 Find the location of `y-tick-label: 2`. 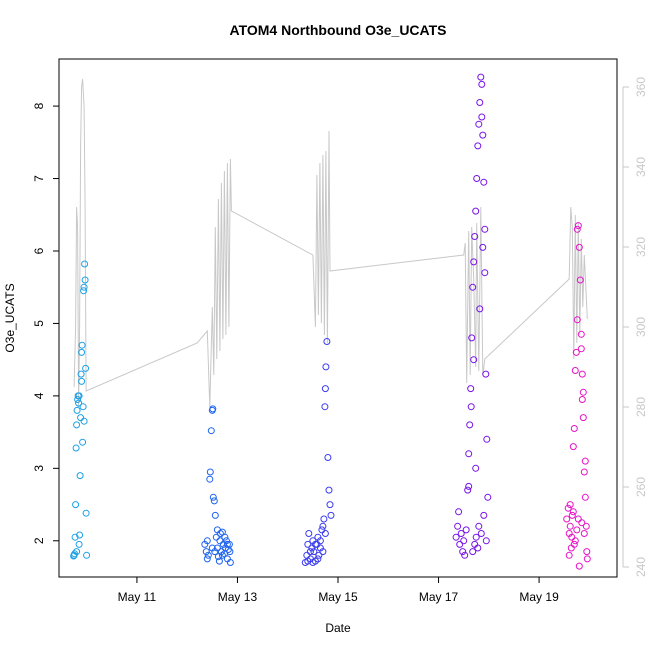

y-tick-label: 2 is located at coordinates (39, 540).